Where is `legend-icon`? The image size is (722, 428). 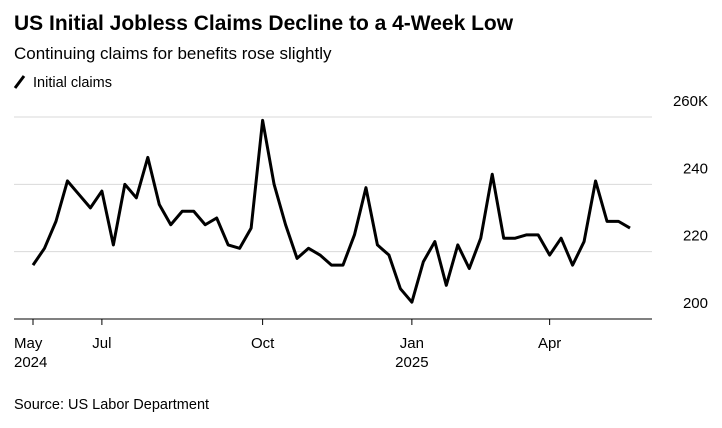 legend-icon is located at coordinates (19, 82).